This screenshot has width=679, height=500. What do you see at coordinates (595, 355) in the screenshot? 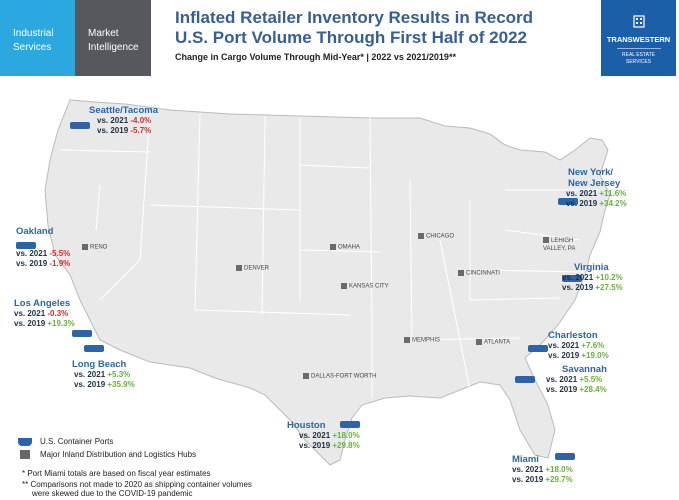
I see `value-vs-2019: +19.0%` at bounding box center [595, 355].